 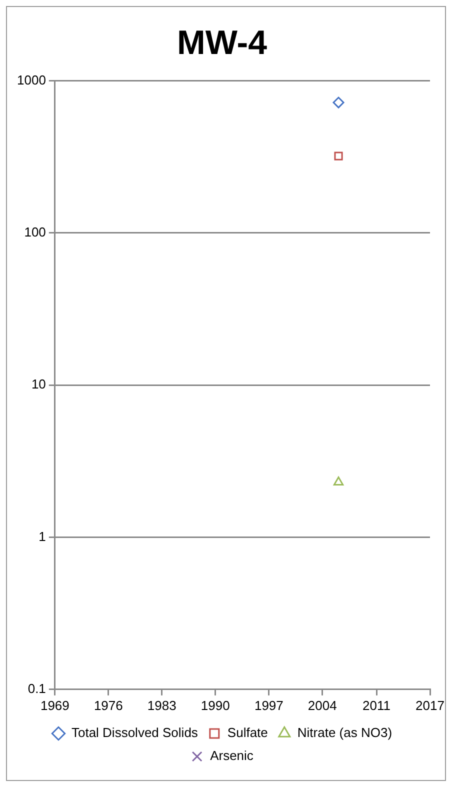 What do you see at coordinates (134, 732) in the screenshot?
I see `legend-label: Total Dissolved Solids` at bounding box center [134, 732].